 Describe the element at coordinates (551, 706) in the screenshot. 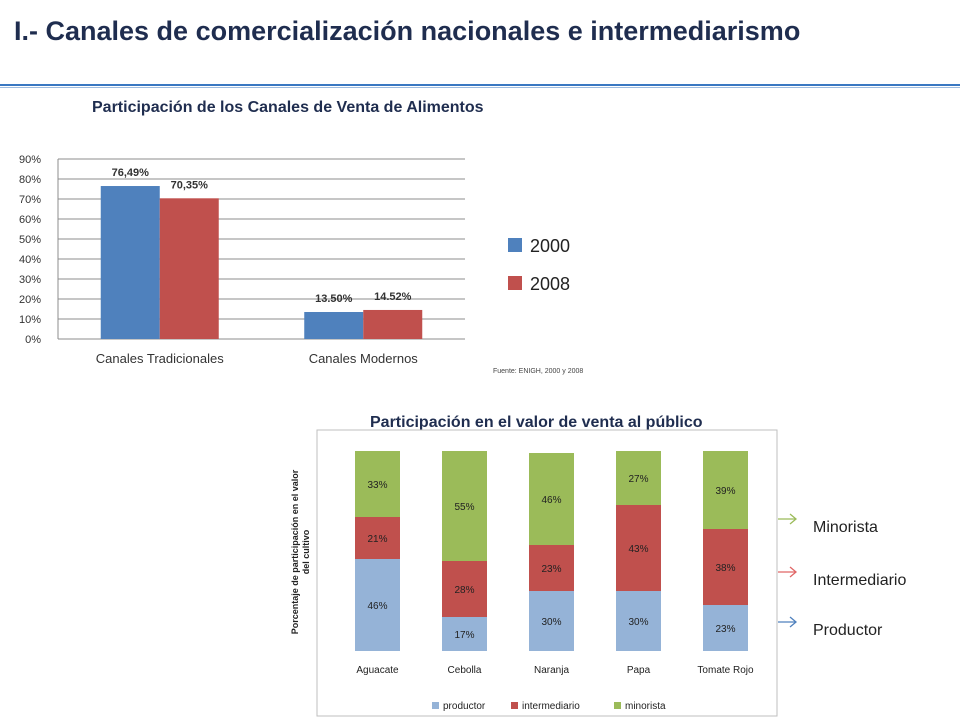

I see `legend-label-intermediario: intermediario` at that location.